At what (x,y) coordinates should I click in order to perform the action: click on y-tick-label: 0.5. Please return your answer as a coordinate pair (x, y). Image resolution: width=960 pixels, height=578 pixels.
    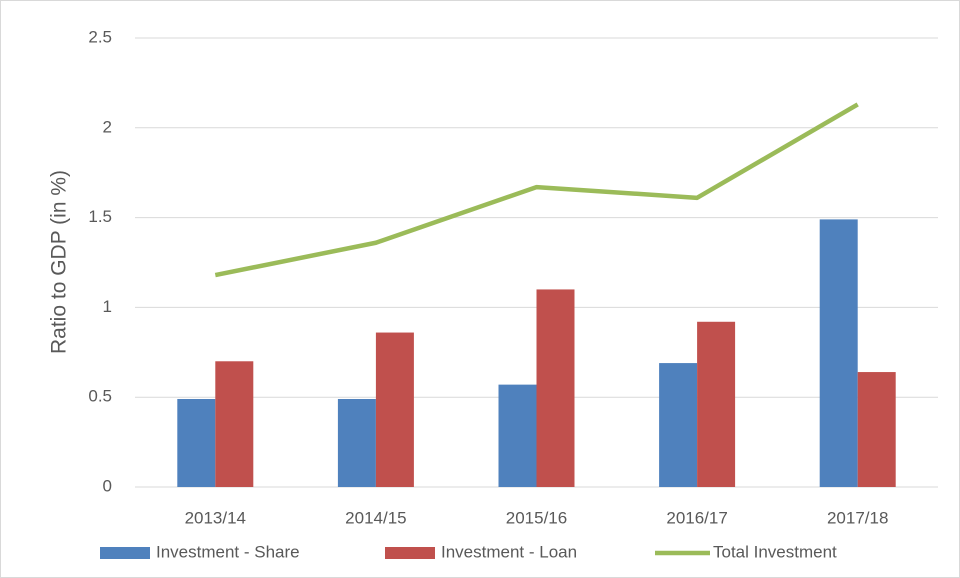
    Looking at the image, I should click on (100, 396).